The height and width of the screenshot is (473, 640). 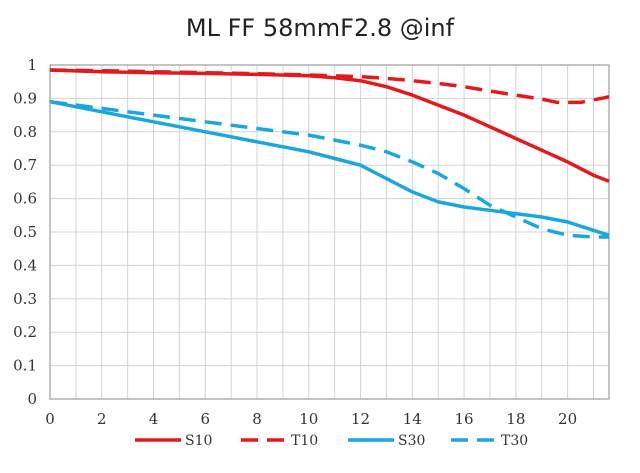 What do you see at coordinates (198, 441) in the screenshot?
I see `legend-label-s10: S10` at bounding box center [198, 441].